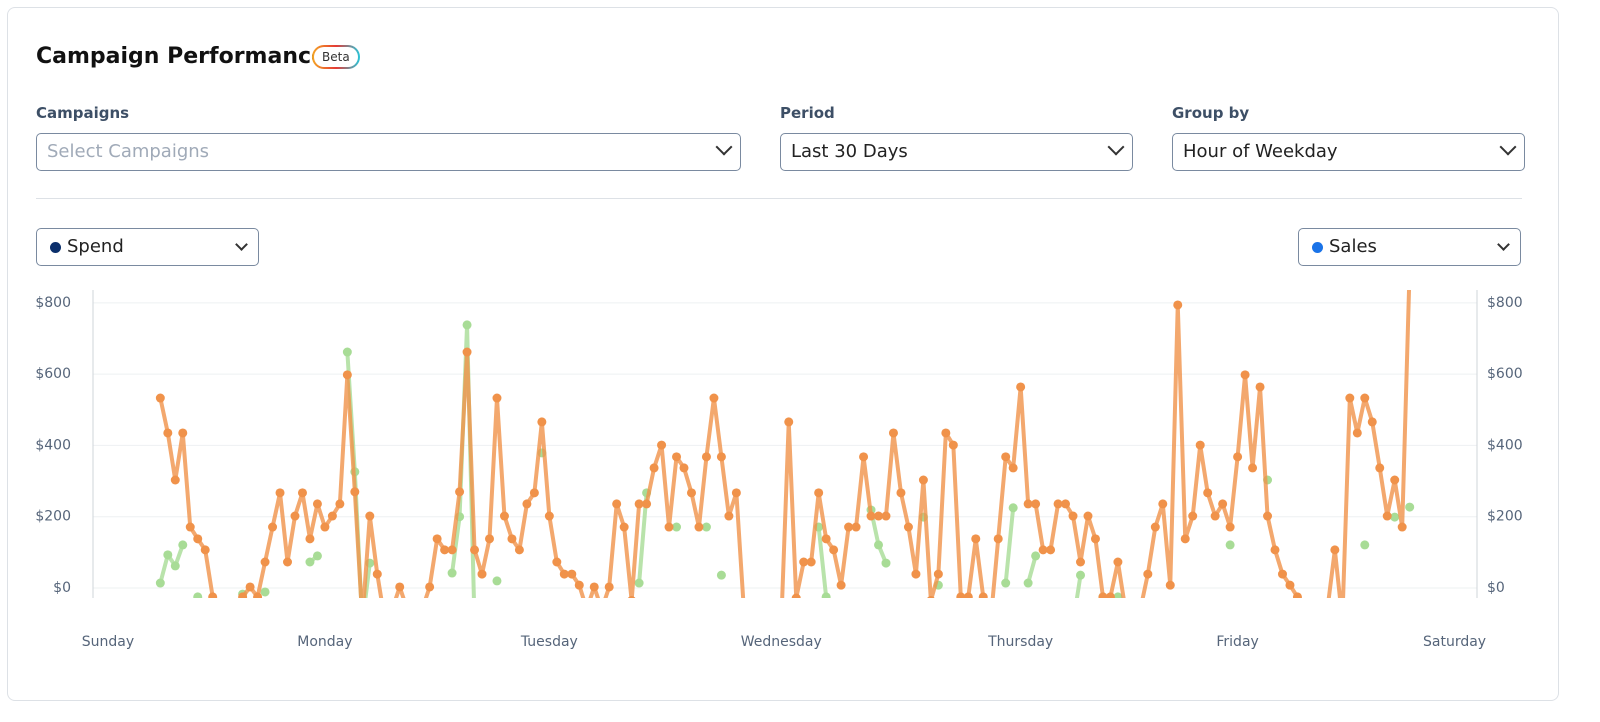 The width and height of the screenshot is (1600, 722). What do you see at coordinates (53, 374) in the screenshot?
I see `y-tick-label: $600` at bounding box center [53, 374].